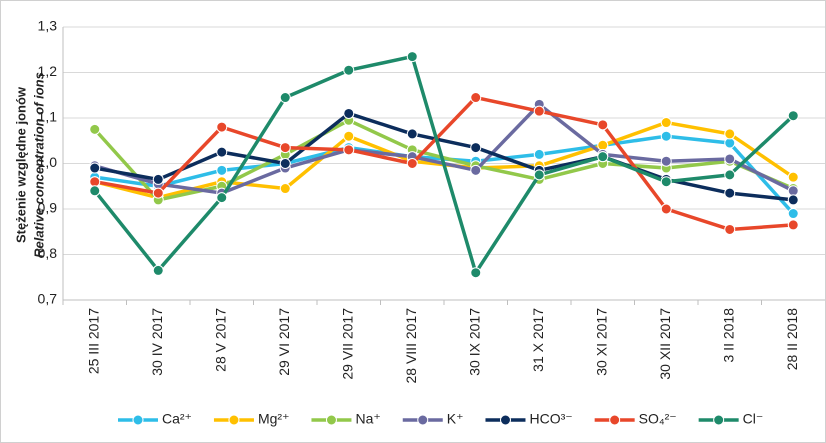 The height and width of the screenshot is (443, 826). I want to click on legend-label: Ca²⁺, so click(177, 419).